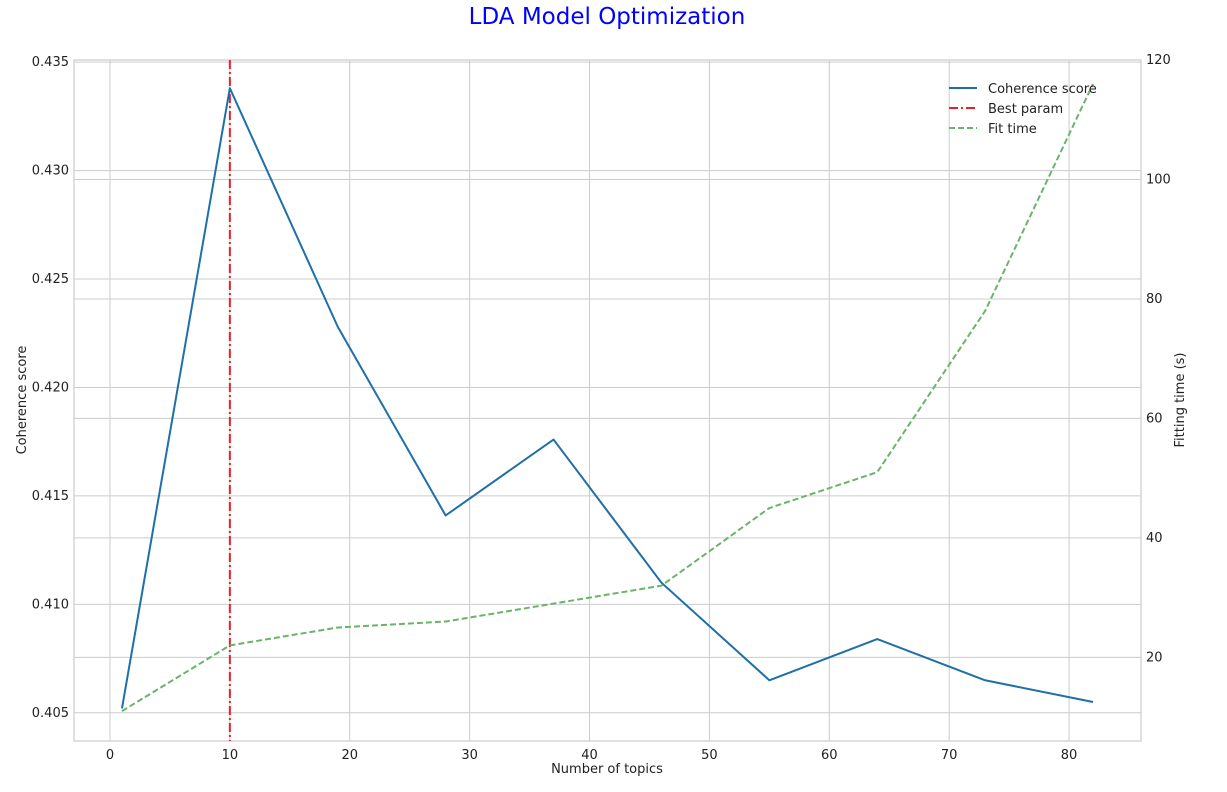  What do you see at coordinates (50, 171) in the screenshot?
I see `y-left-tick-label: 0.430` at bounding box center [50, 171].